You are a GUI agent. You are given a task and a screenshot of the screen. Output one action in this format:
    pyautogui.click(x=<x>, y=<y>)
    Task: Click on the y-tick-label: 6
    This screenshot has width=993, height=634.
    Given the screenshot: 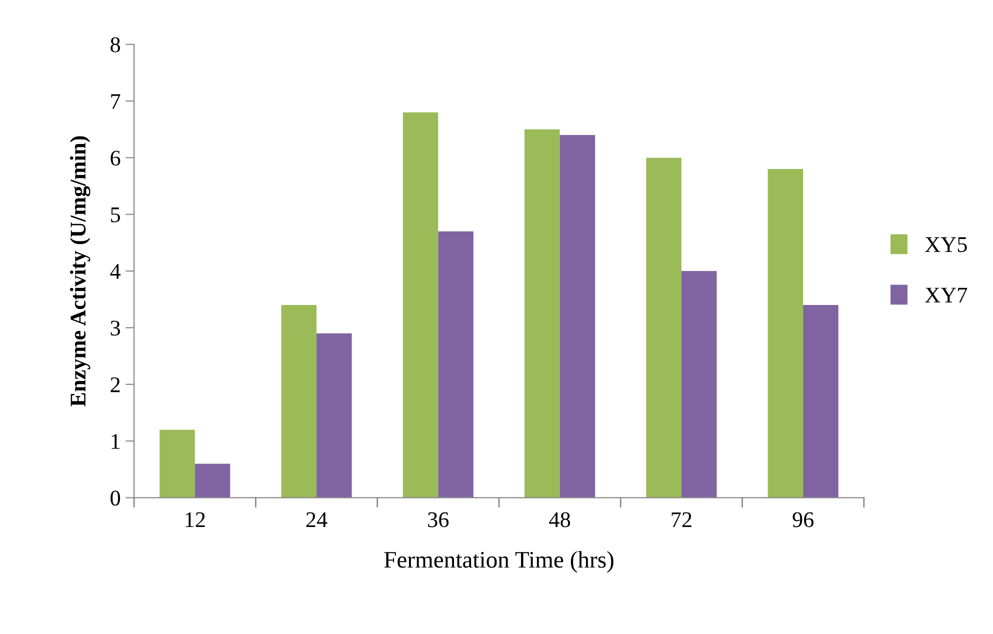 What is the action you would take?
    pyautogui.click(x=115, y=158)
    